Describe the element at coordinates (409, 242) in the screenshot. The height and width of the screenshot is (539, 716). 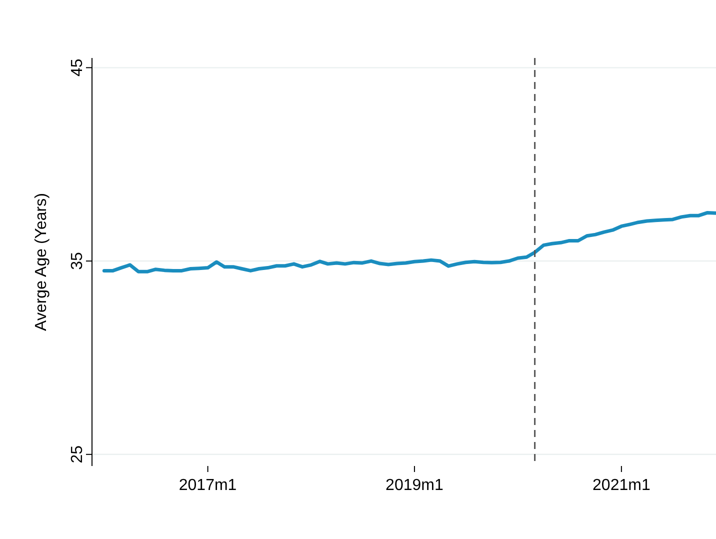
I see `line-series` at that location.